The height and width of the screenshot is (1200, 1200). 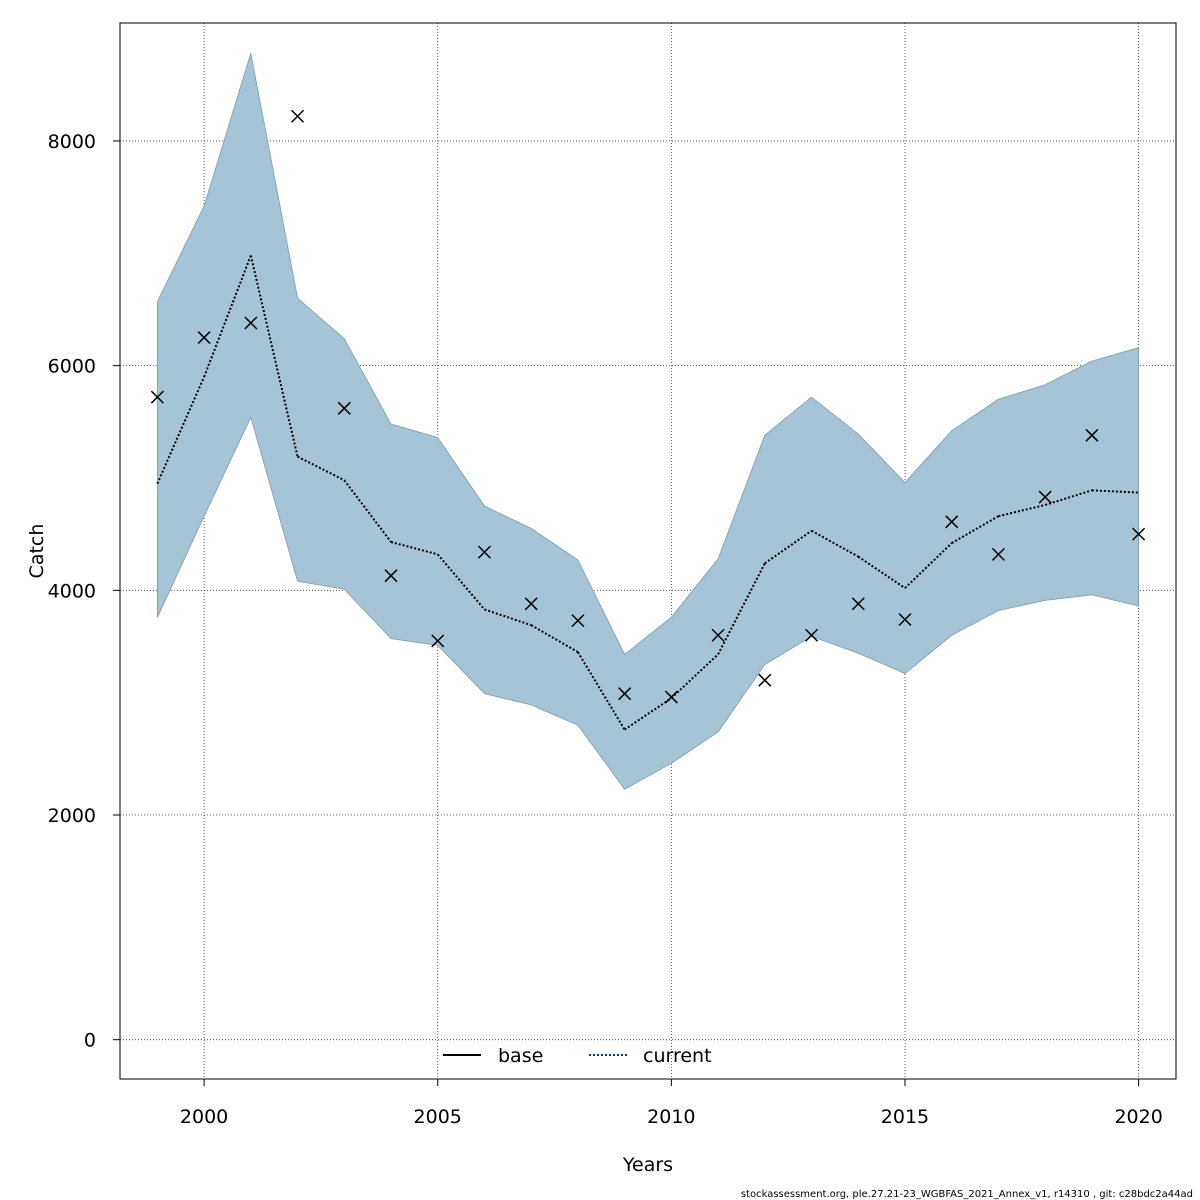 What do you see at coordinates (204, 1117) in the screenshot?
I see `x-tick-label: 2000` at bounding box center [204, 1117].